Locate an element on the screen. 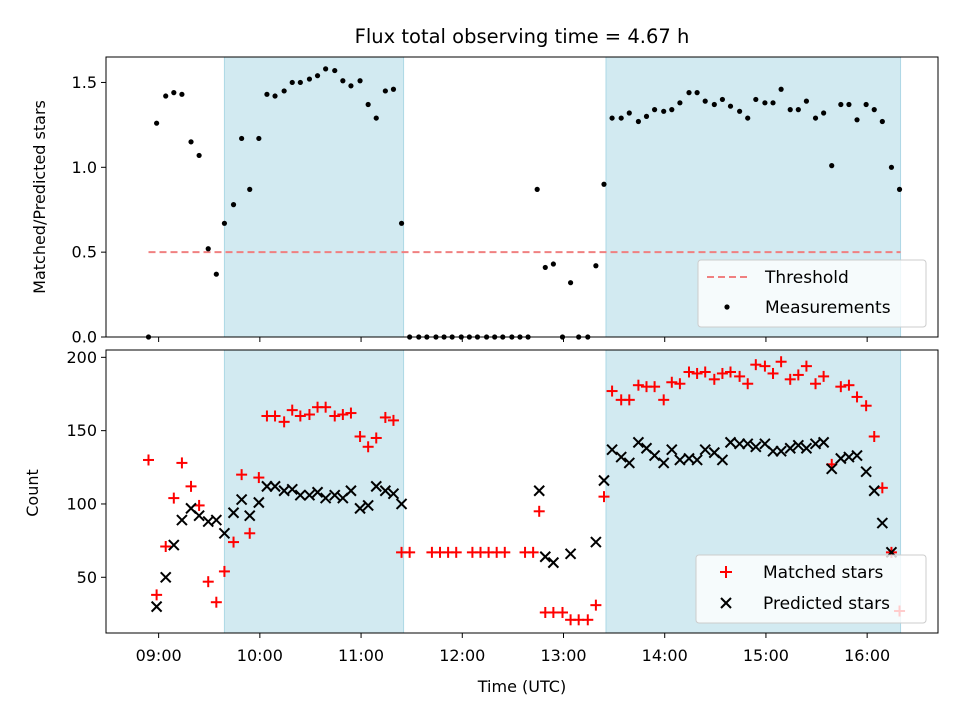 Image resolution: width=960 pixels, height=720 pixels. x-tick-label: 15:00 is located at coordinates (766, 655).